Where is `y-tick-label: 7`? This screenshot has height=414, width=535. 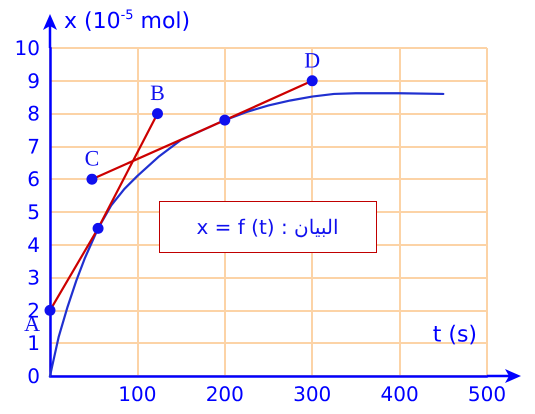 y-tick-label: 7 is located at coordinates (33, 146).